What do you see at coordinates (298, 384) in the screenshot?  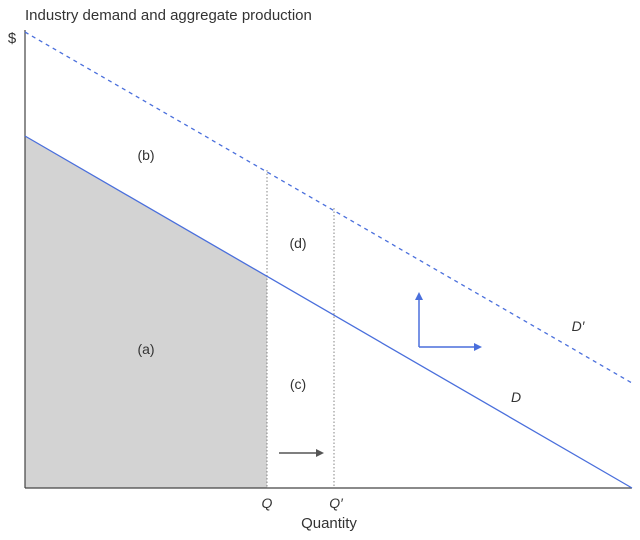 I see `region-label-c: (c)` at bounding box center [298, 384].